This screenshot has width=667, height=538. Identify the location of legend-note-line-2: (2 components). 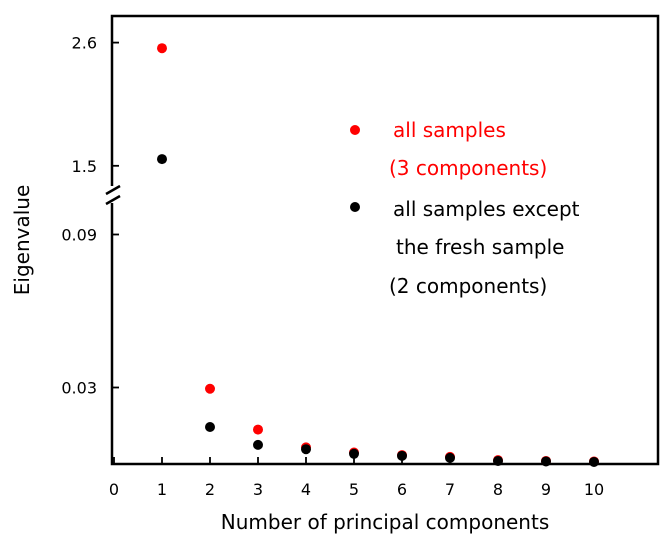
(468, 286).